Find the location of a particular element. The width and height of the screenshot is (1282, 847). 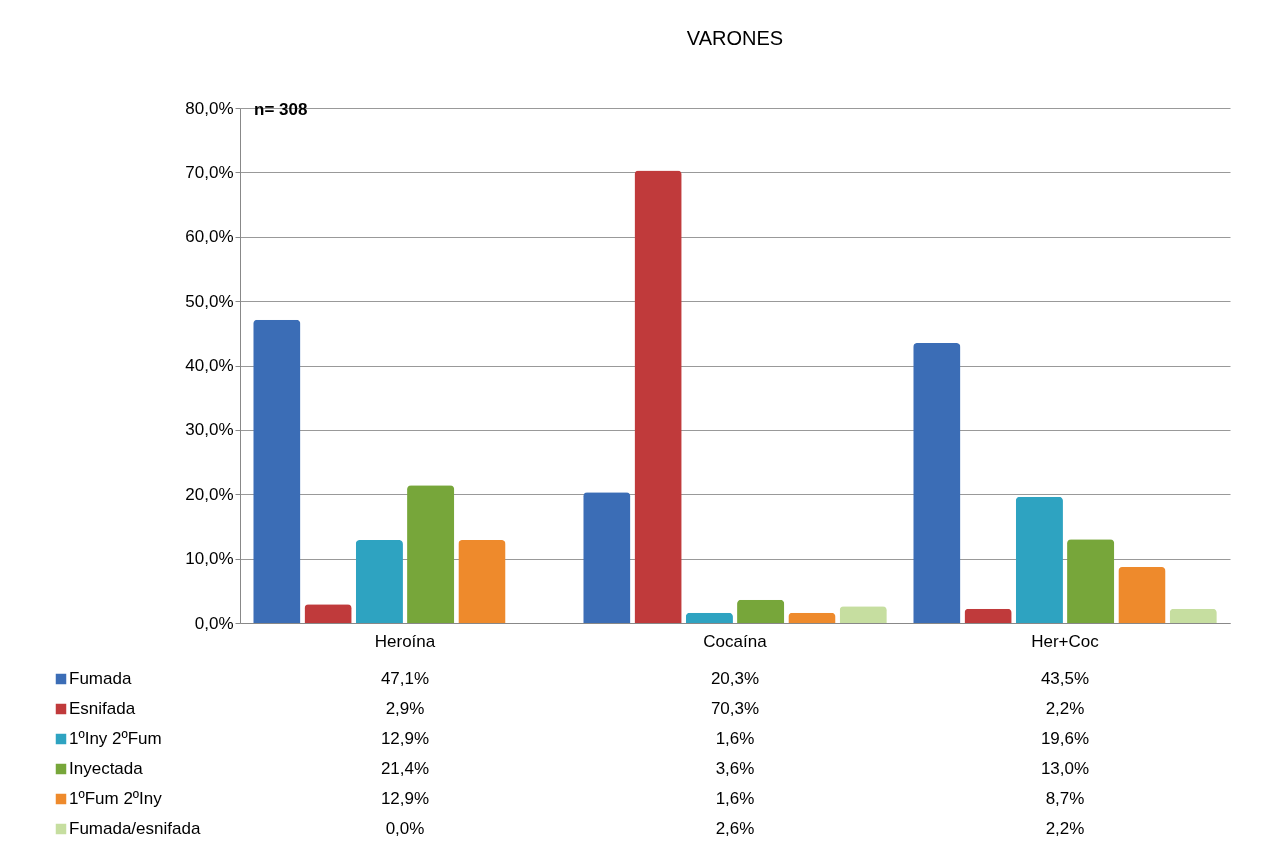

y-tick-label: 0,0% is located at coordinates (214, 623).